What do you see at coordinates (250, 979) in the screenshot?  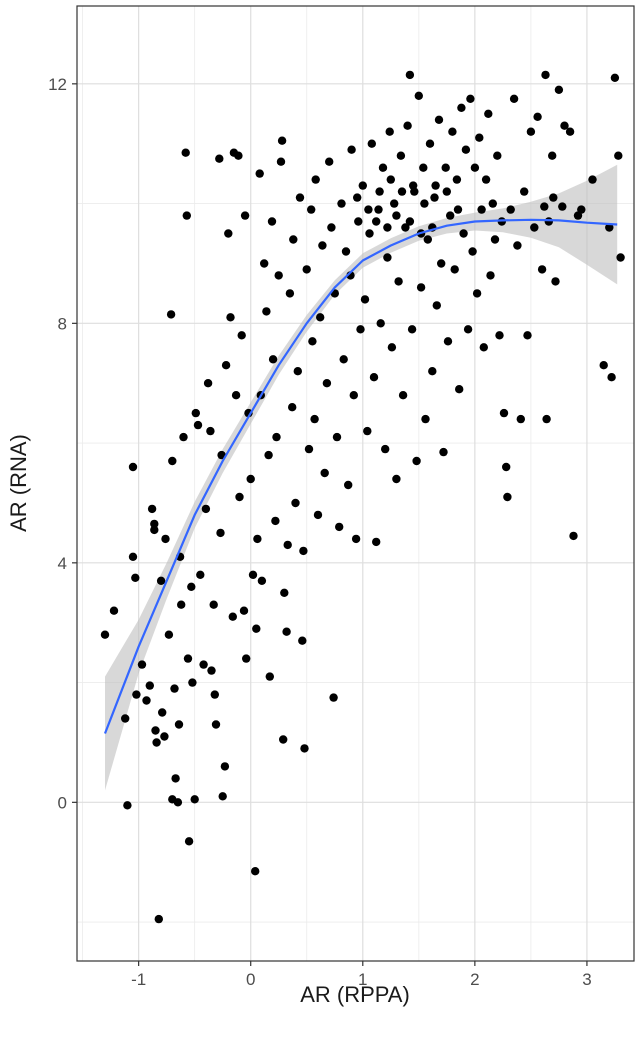 I see `x-tick-label: 0` at bounding box center [250, 979].